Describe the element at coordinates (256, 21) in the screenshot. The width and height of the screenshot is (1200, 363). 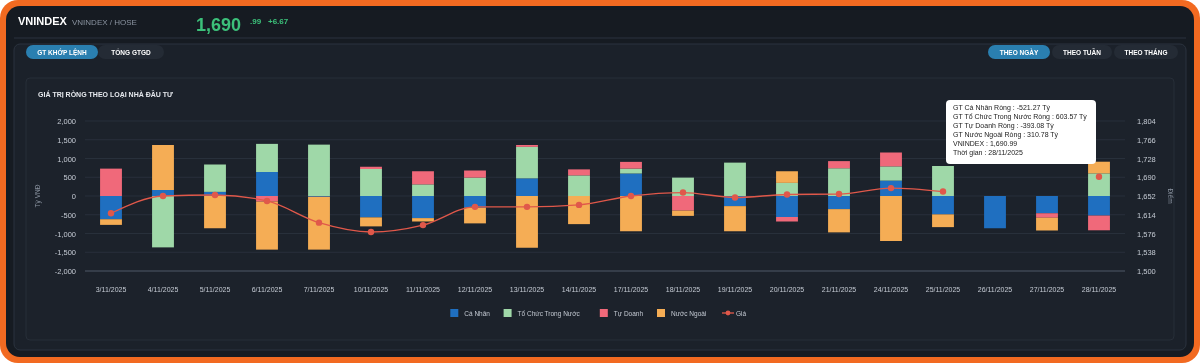
I see `text: .99` at that location.